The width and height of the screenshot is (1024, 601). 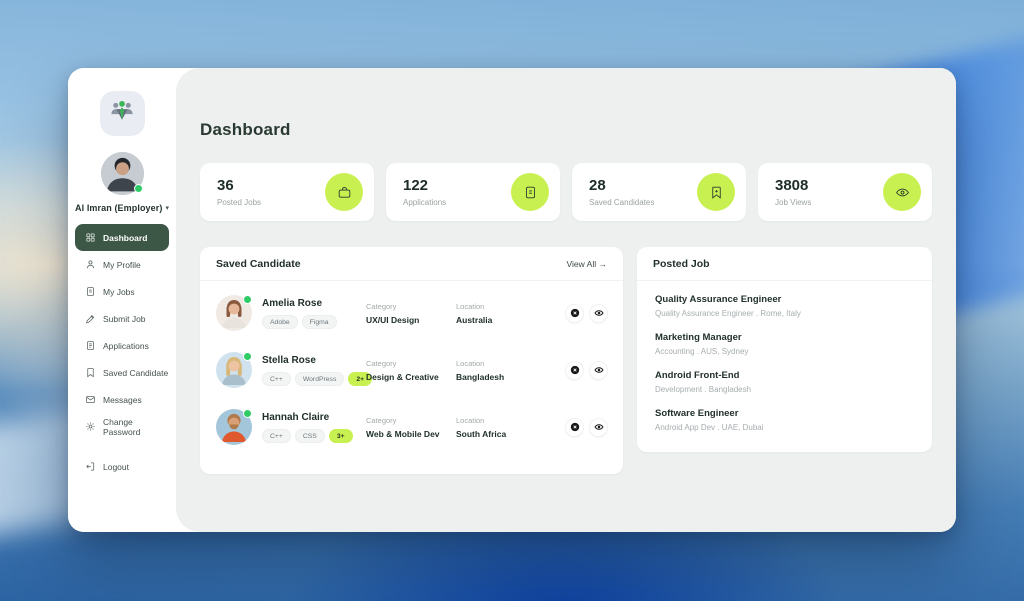 I want to click on person-icon, so click(x=90, y=264).